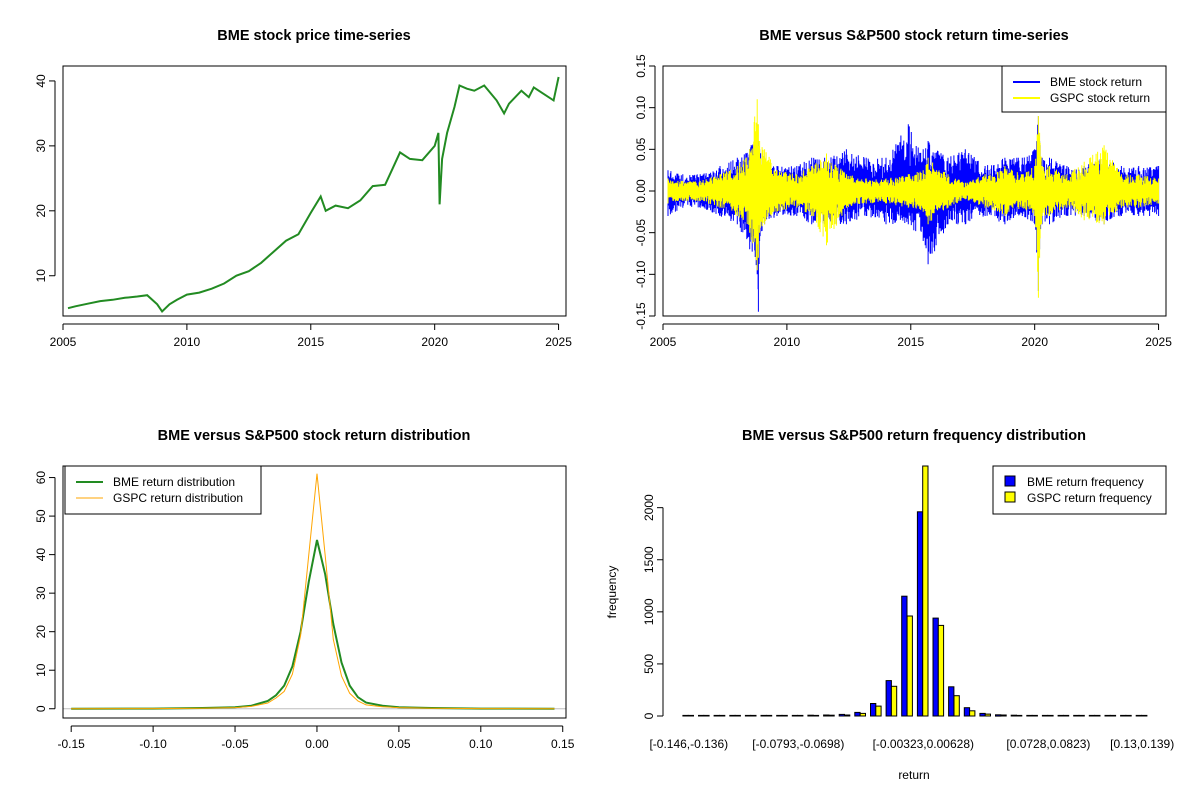  What do you see at coordinates (641, 66) in the screenshot?
I see `returns-y-tick-label: 0.15` at bounding box center [641, 66].